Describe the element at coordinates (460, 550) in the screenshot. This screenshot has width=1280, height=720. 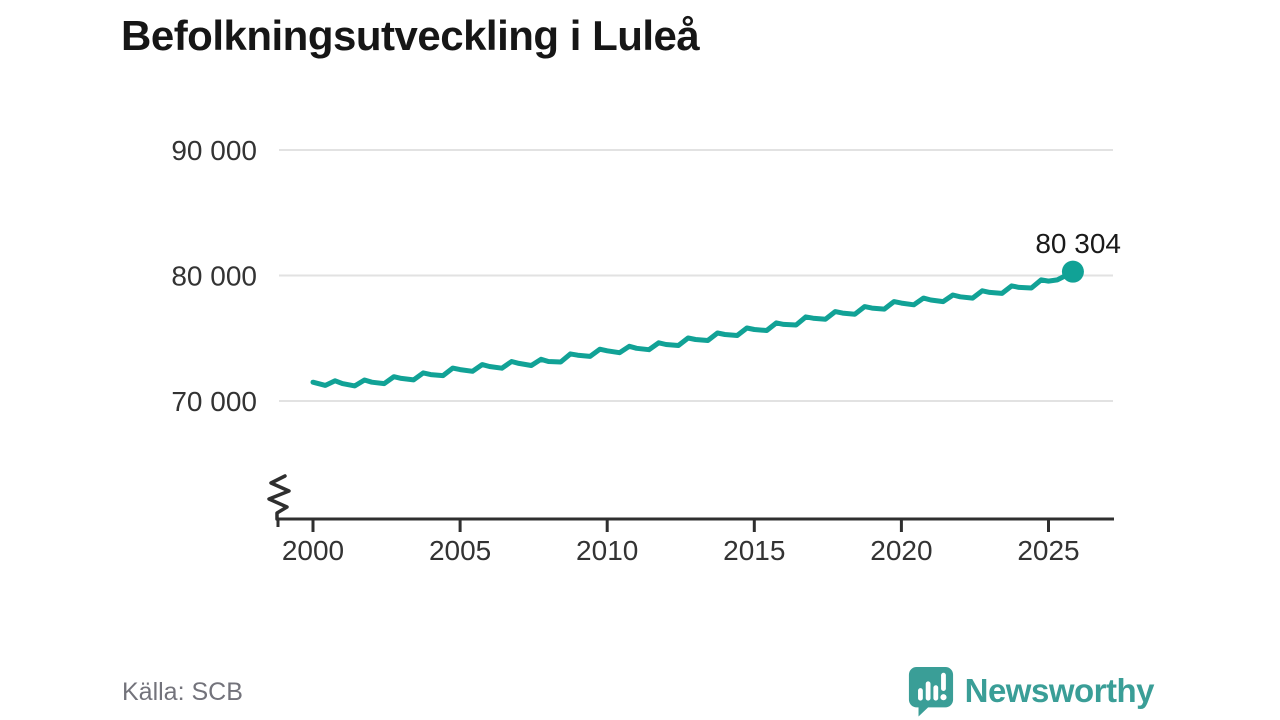
I see `x-tick-label: 2005` at that location.